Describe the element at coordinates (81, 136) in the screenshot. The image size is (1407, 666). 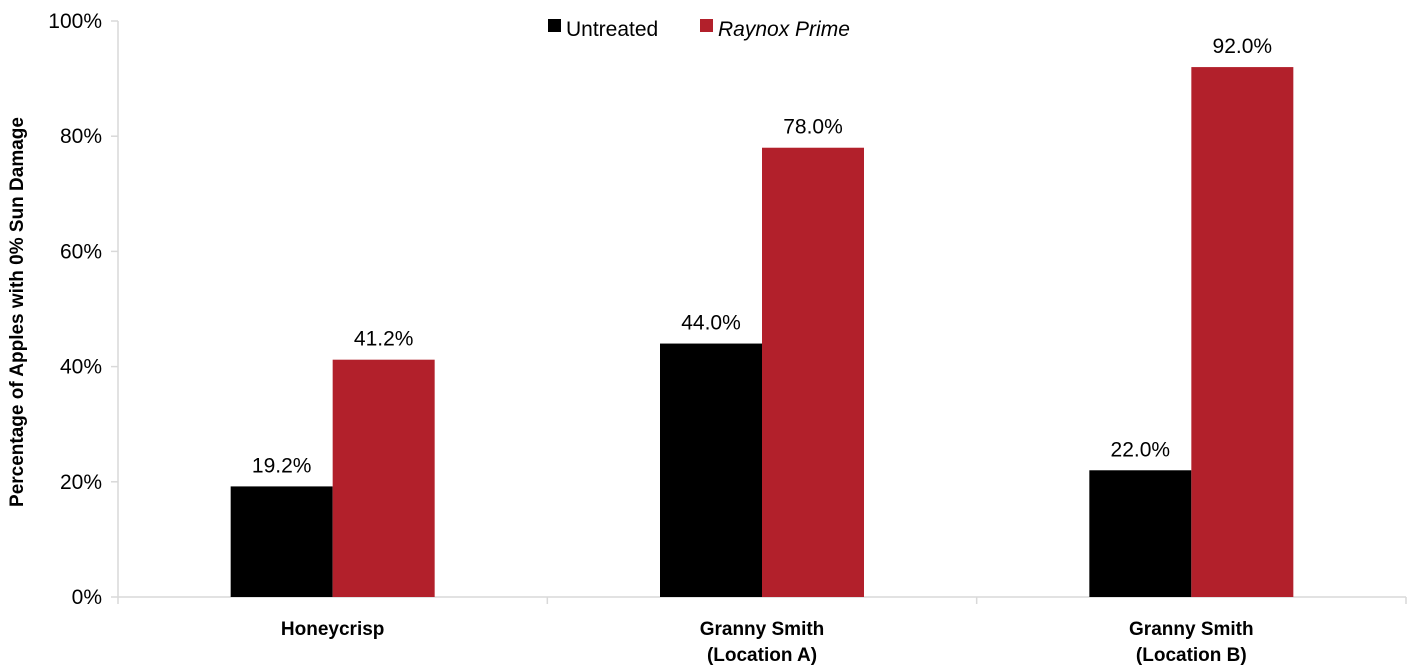
I see `y-tick-label: 80%` at that location.